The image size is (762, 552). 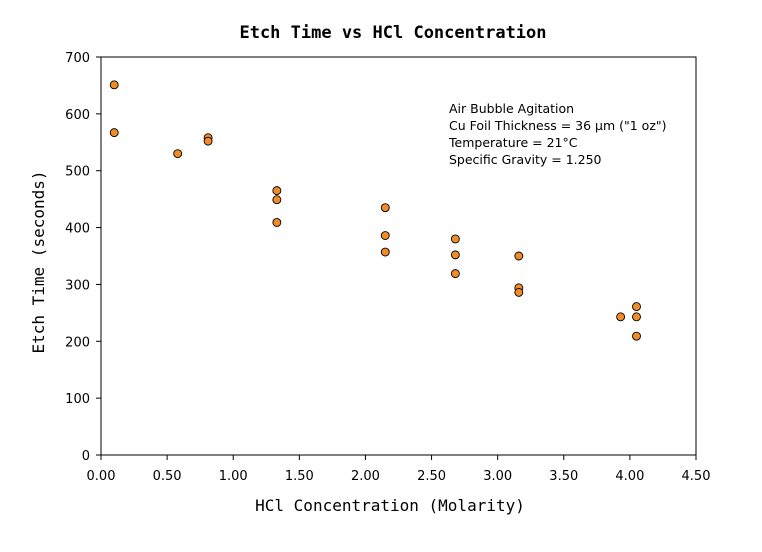 What do you see at coordinates (525, 159) in the screenshot?
I see `annotation-specific-gravity: Specific Gravity = 1.250` at bounding box center [525, 159].